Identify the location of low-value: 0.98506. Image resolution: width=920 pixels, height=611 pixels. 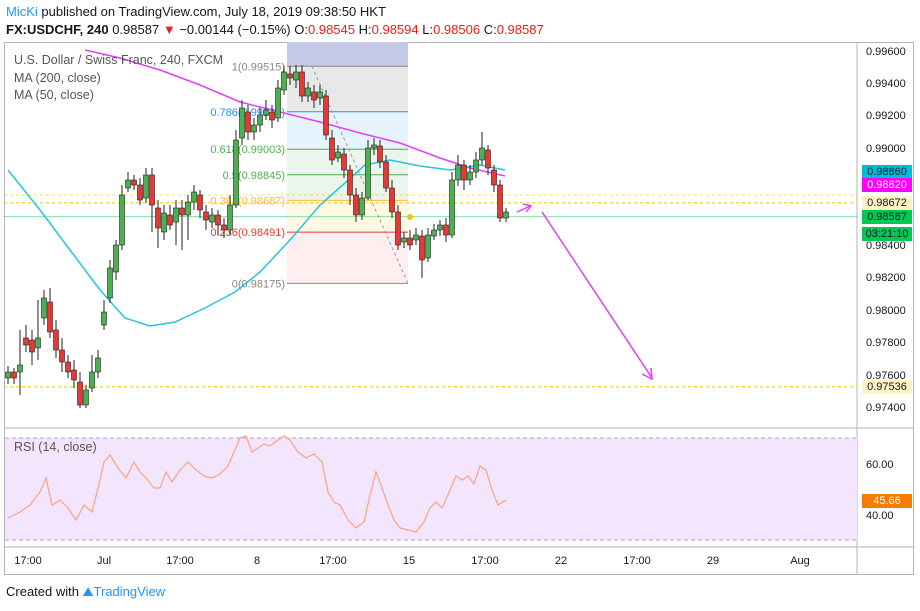
(457, 29).